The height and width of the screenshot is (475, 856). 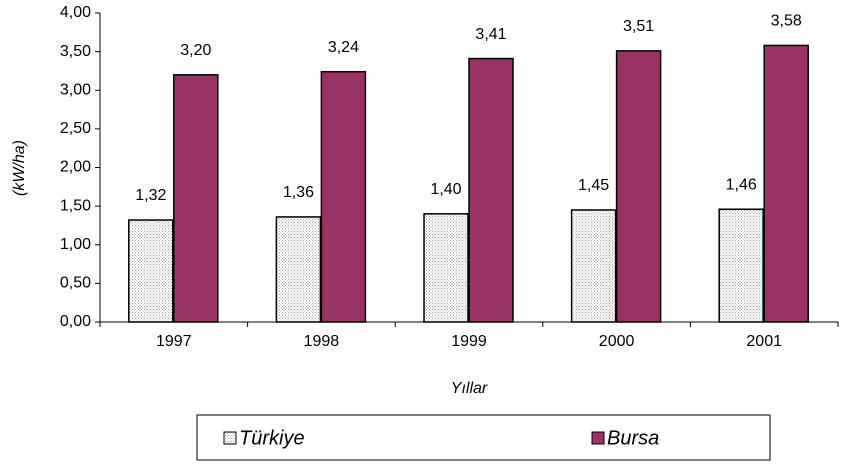 I want to click on value-label: 3,41, so click(x=490, y=34).